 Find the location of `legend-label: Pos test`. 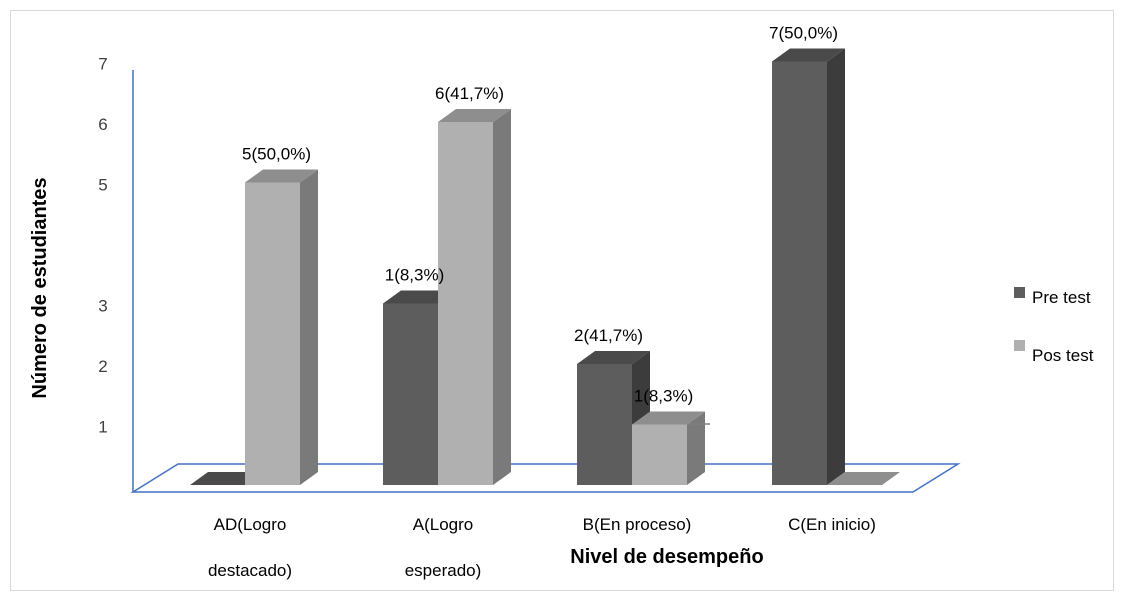

legend-label: Pos test is located at coordinates (1063, 355).